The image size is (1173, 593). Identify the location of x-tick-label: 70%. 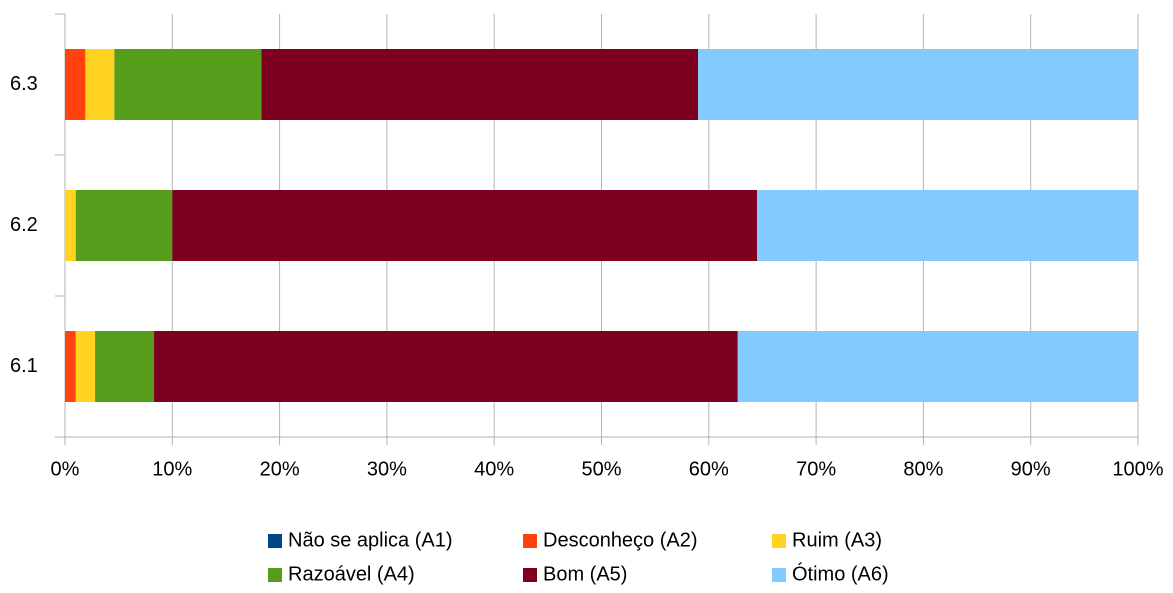
(816, 469).